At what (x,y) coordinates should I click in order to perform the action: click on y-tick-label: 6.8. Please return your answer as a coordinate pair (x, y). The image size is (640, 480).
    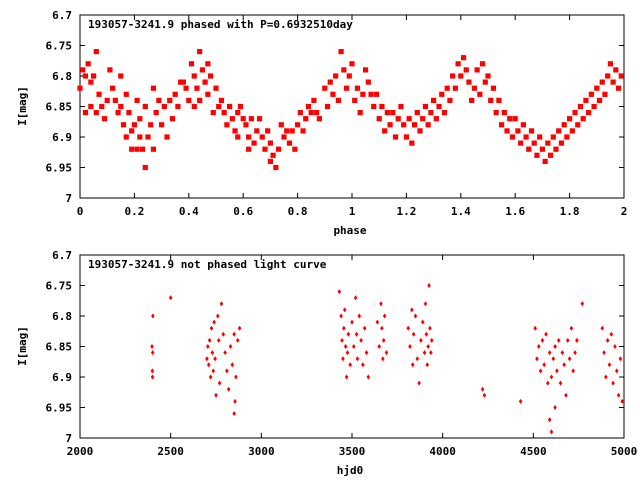
    Looking at the image, I should click on (62, 76).